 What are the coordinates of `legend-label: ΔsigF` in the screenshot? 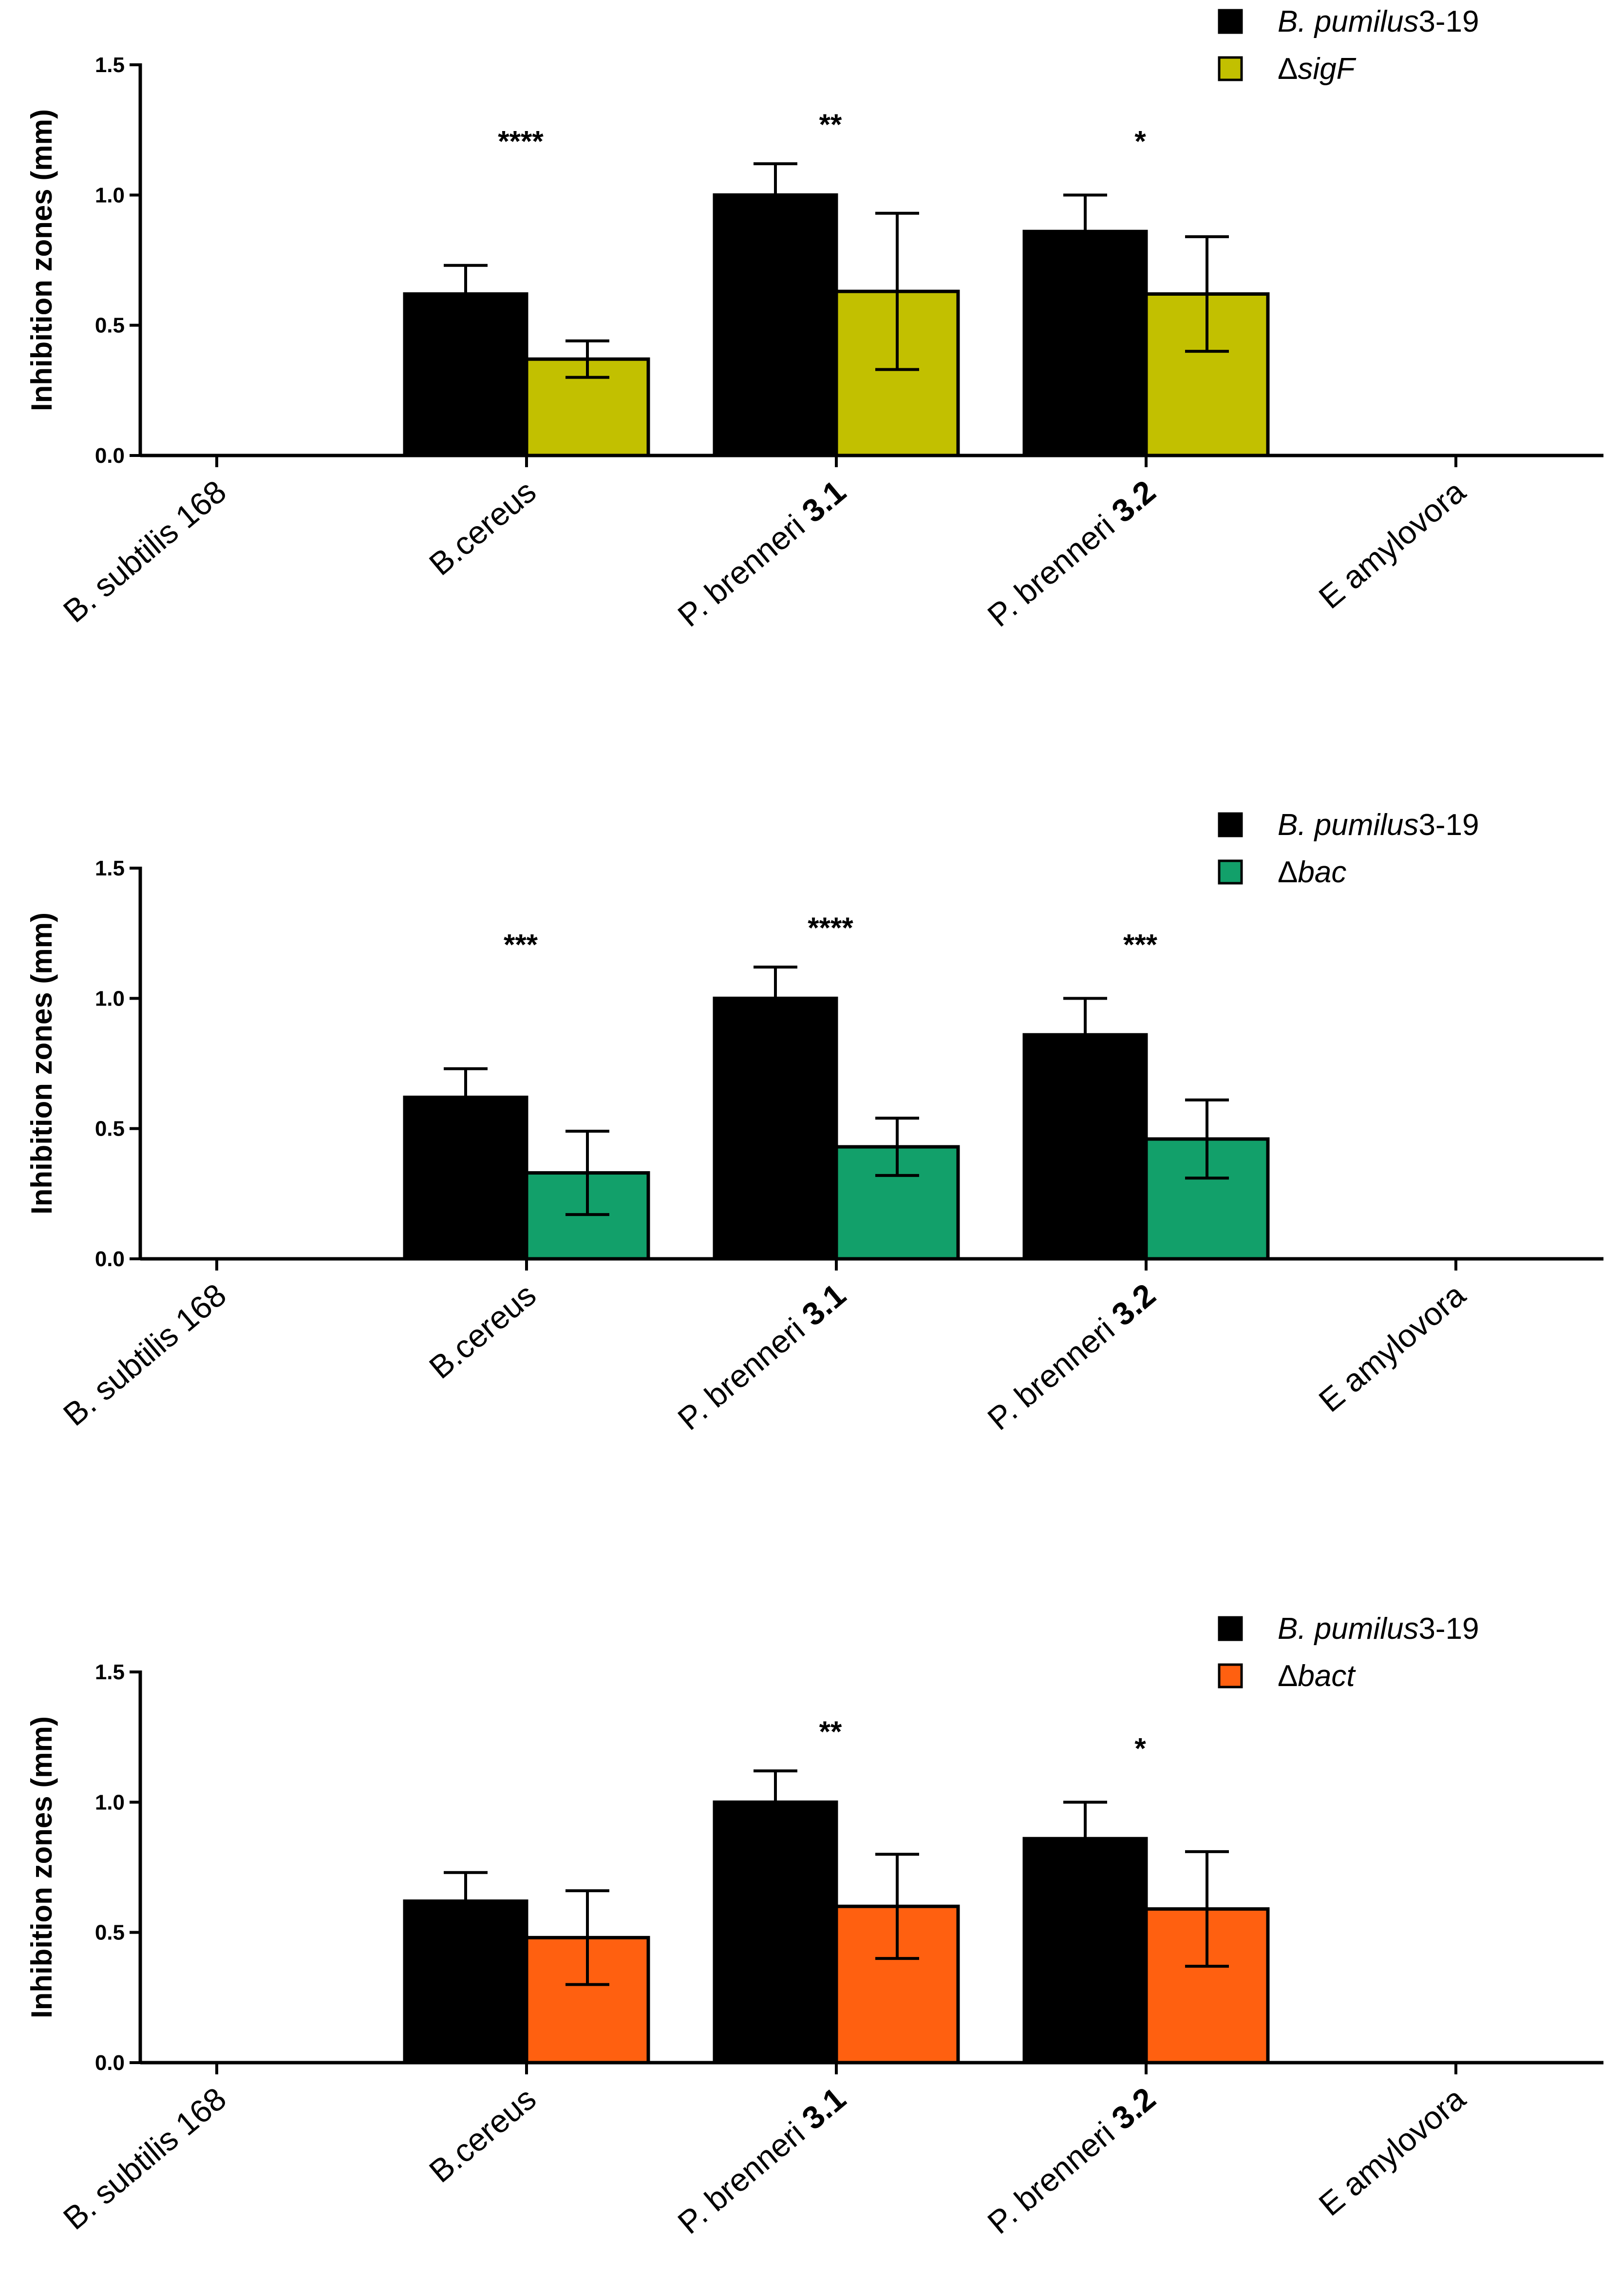 It's located at (1317, 69).